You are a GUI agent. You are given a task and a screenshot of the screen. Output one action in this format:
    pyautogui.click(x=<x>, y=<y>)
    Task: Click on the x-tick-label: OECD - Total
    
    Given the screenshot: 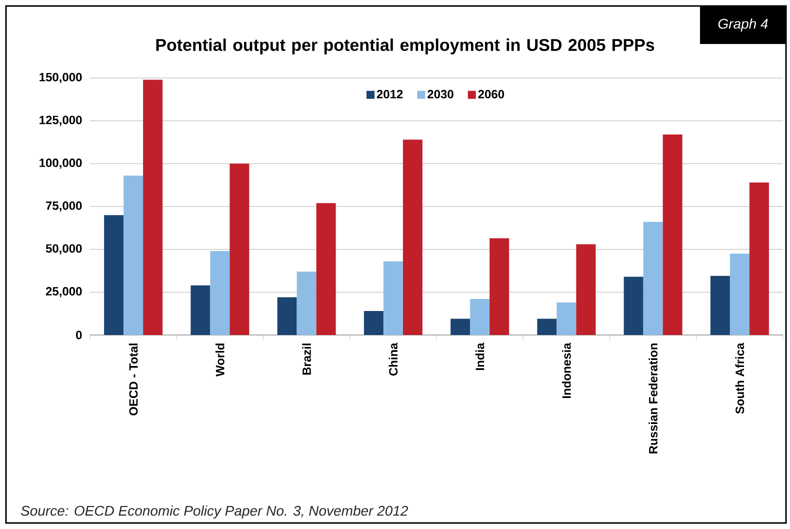 What is the action you would take?
    pyautogui.click(x=133, y=380)
    